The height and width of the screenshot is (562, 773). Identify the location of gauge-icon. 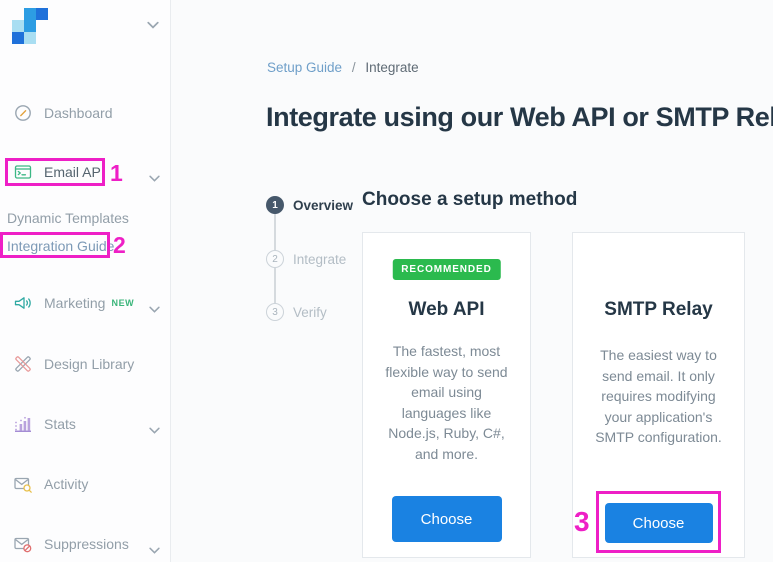
(23, 113).